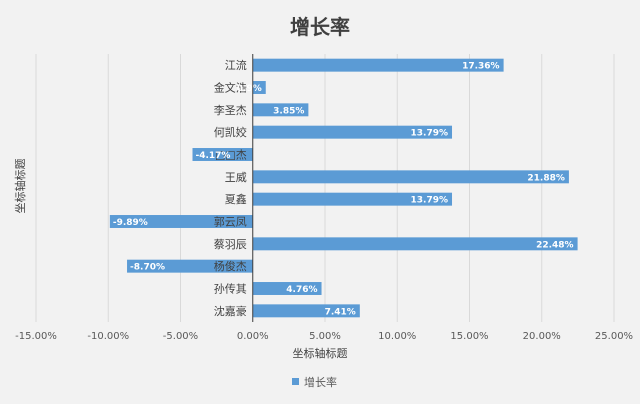  What do you see at coordinates (253, 336) in the screenshot?
I see `x-tick-label: 0.00%` at bounding box center [253, 336].